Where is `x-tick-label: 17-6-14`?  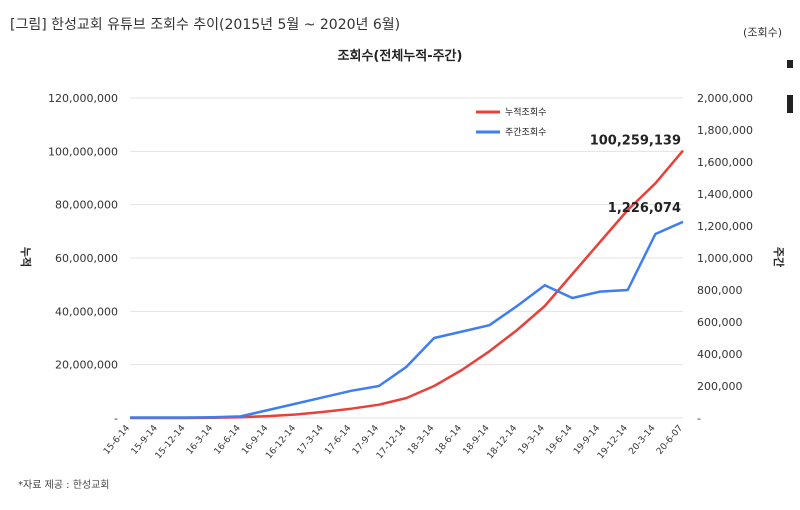
x-tick-label: 17-6-14 is located at coordinates (338, 440).